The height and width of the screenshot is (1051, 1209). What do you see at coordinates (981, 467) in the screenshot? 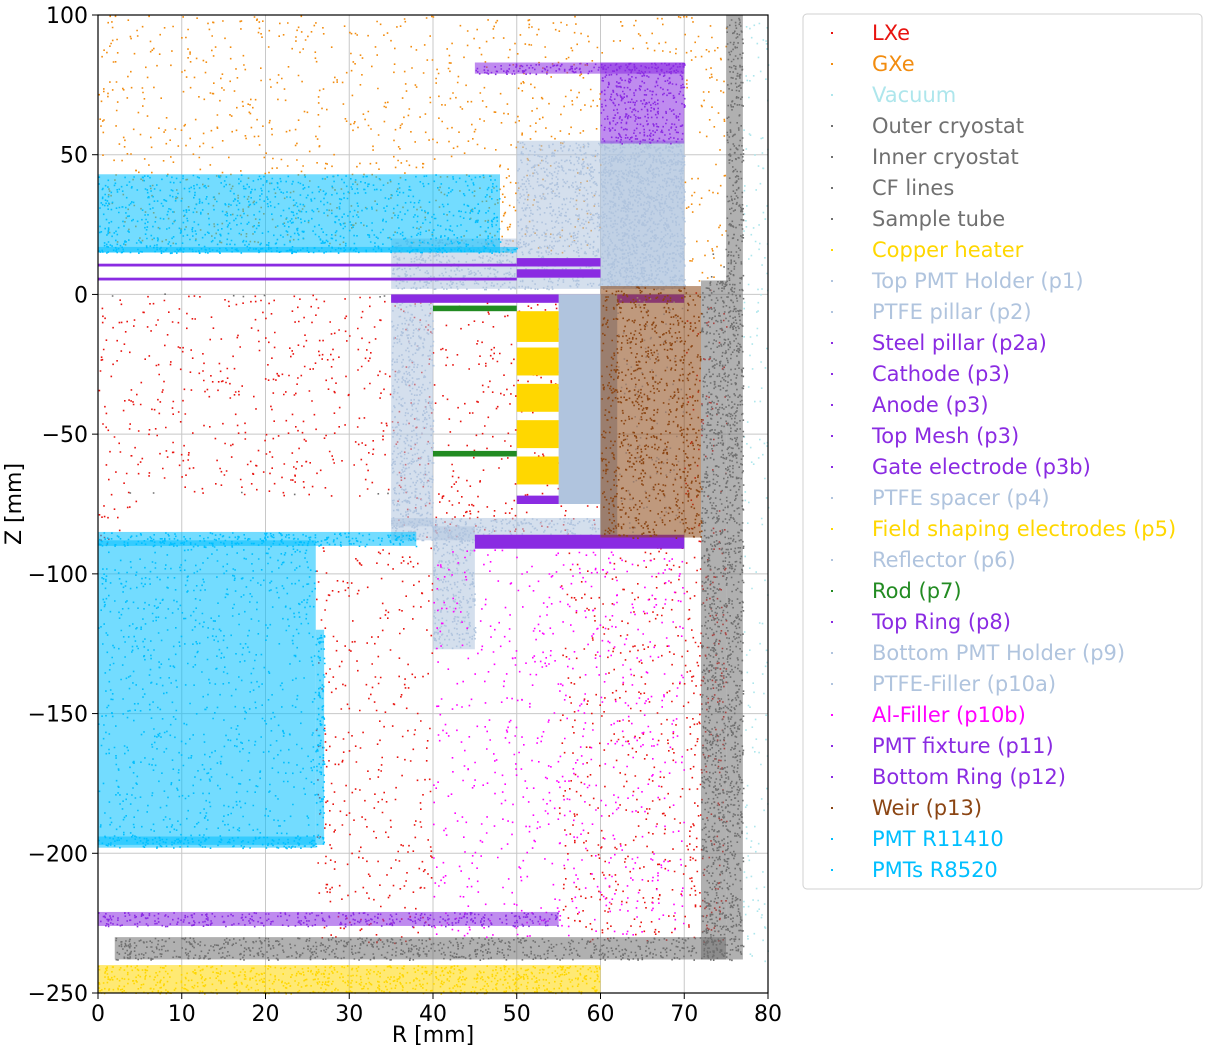
I see `legend-entry: Gate electrode (p3b)` at bounding box center [981, 467].